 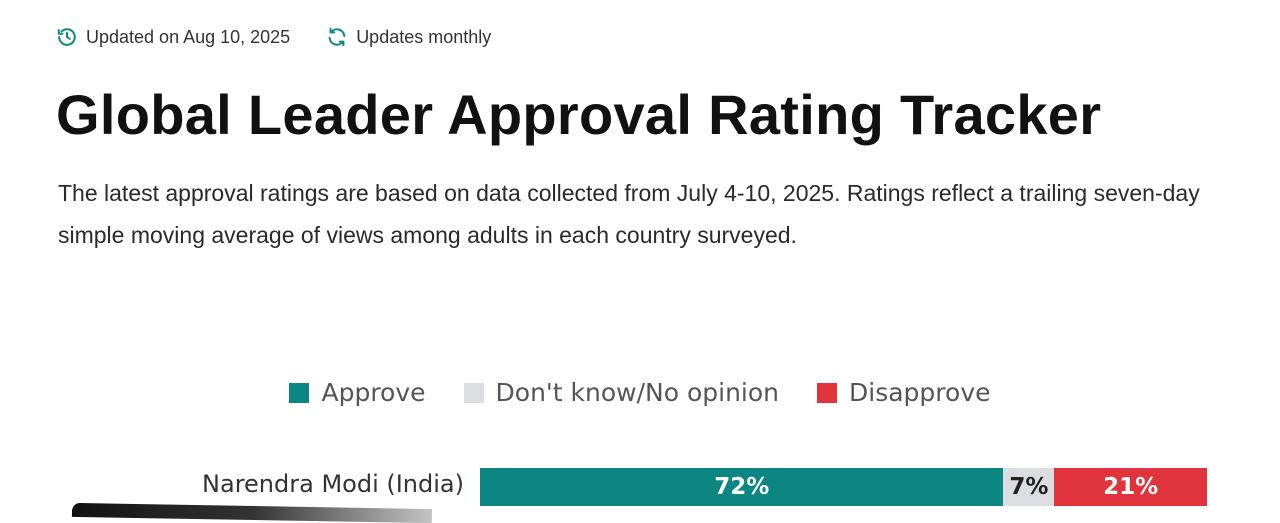 I want to click on legend-item: Don't know/No opinion, so click(x=621, y=392).